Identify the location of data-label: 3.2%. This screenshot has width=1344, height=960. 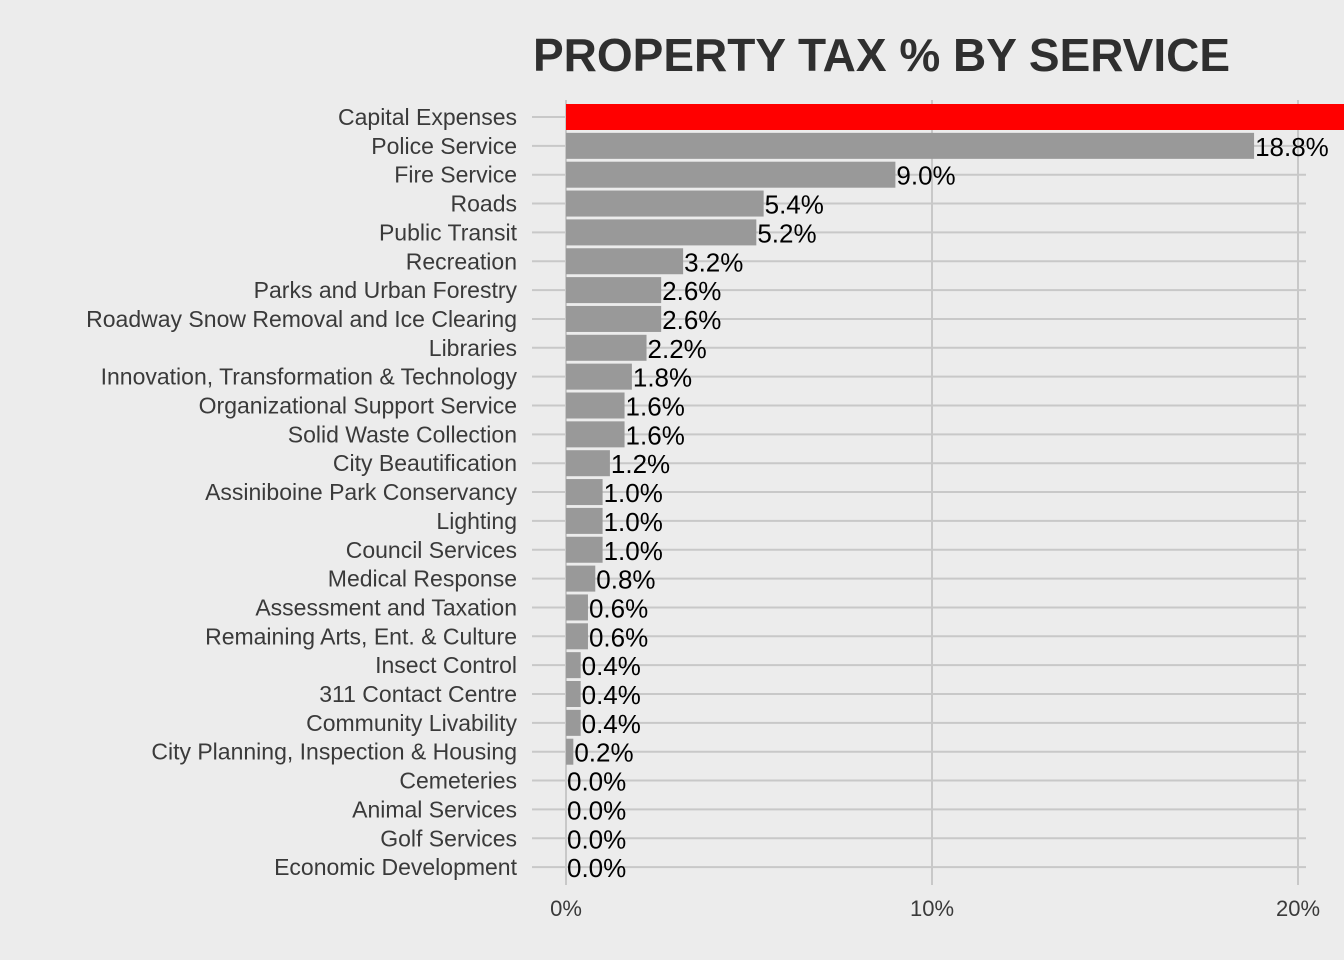
(713, 262).